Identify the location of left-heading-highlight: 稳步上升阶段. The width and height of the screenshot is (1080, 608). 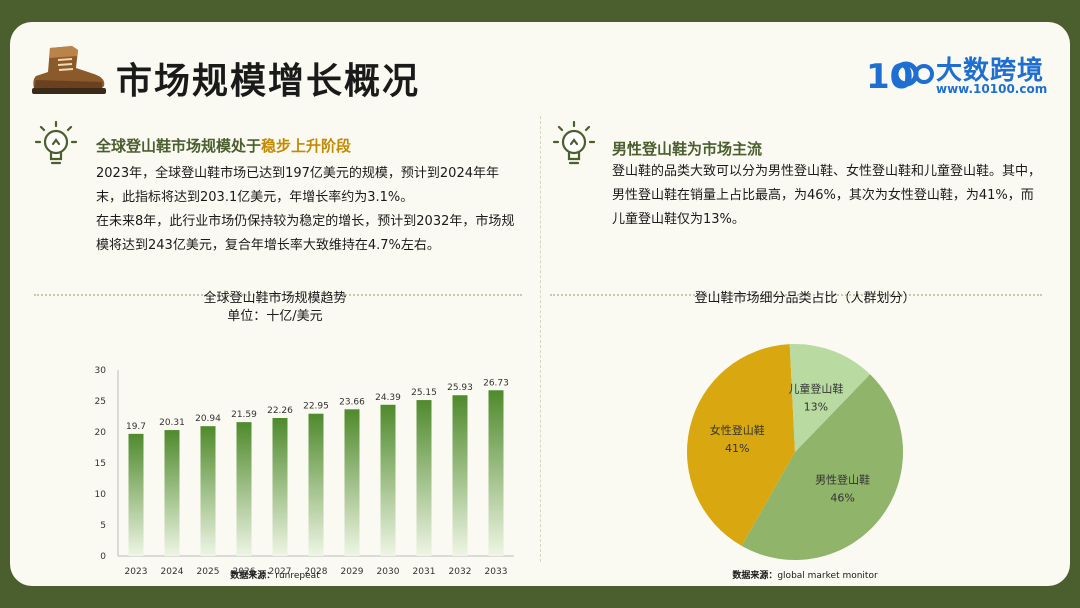
(306, 146).